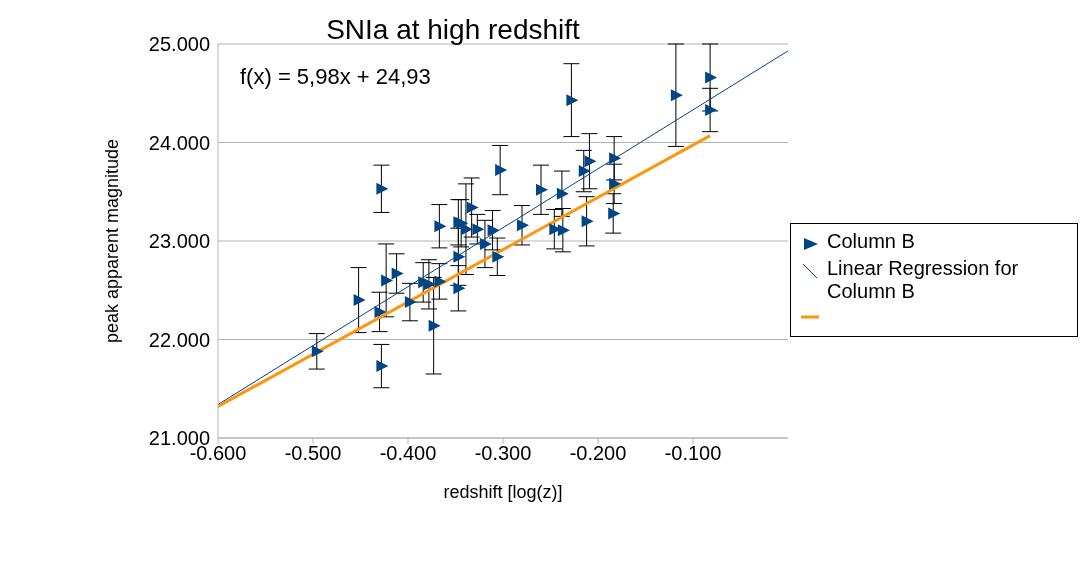 The height and width of the screenshot is (570, 1086). Describe the element at coordinates (503, 492) in the screenshot. I see `x-axis-title: redshift [log(z)]` at that location.